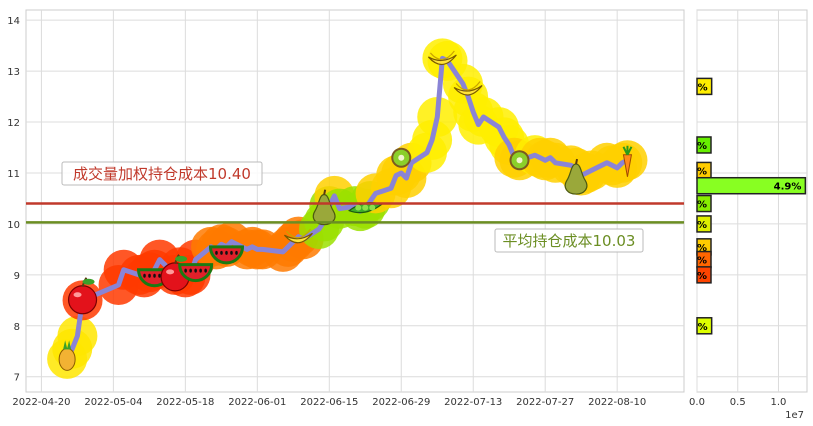  I want to click on y-tick-label: 7, so click(17, 378).